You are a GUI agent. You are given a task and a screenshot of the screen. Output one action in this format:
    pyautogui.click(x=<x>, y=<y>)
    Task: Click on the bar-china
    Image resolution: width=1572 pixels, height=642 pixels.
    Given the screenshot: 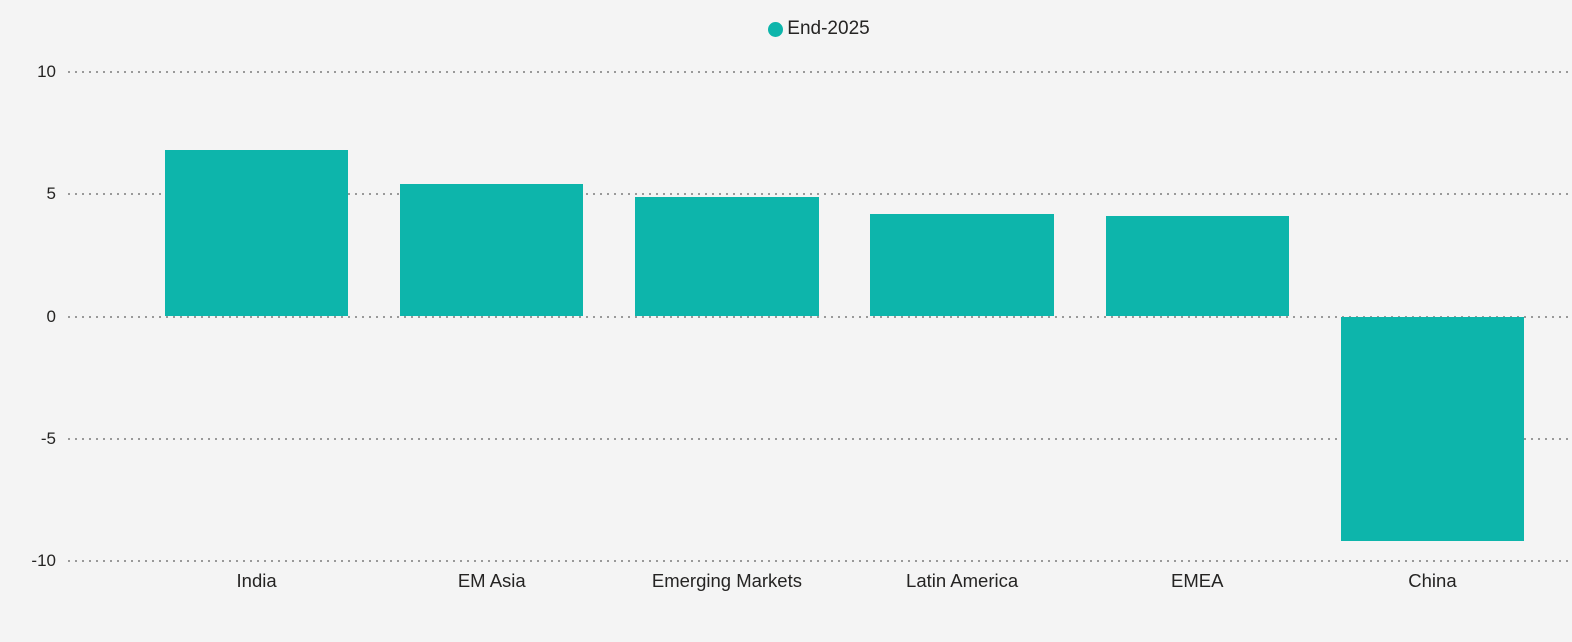 What is the action you would take?
    pyautogui.click(x=1432, y=429)
    